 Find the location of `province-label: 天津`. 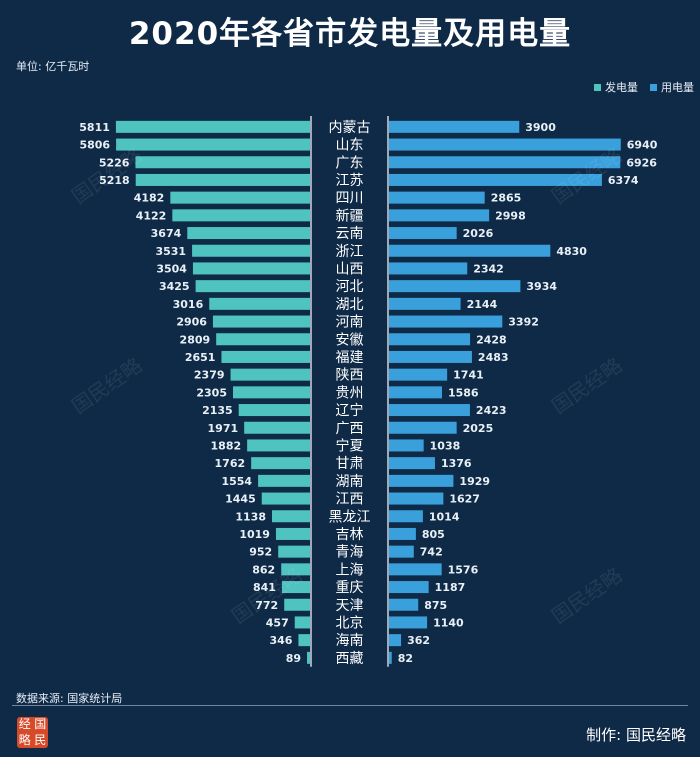

province-label: 天津 is located at coordinates (350, 606).